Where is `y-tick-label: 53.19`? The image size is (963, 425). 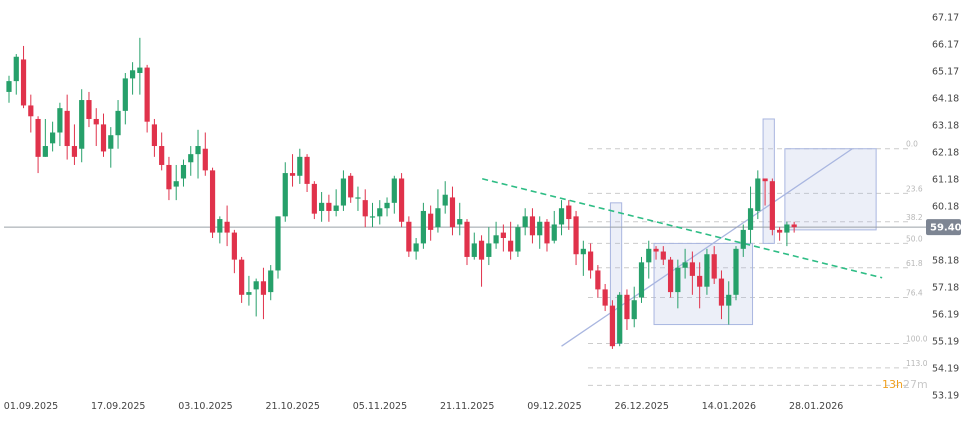 y-tick-label: 53.19 is located at coordinates (945, 396).